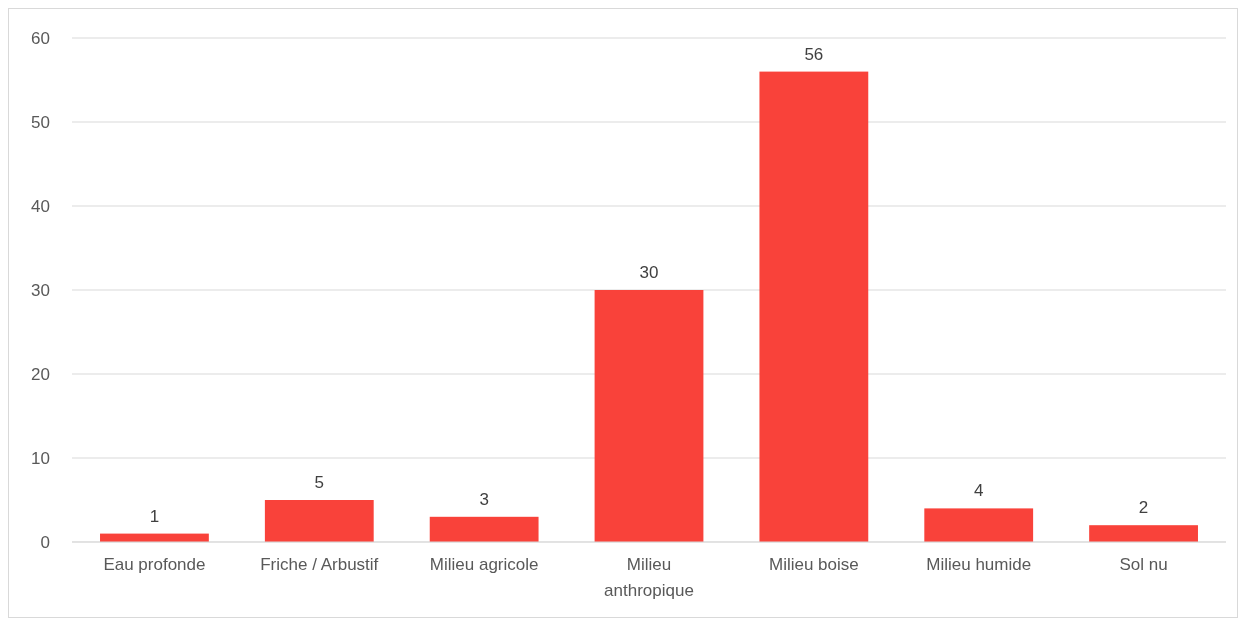 The image size is (1246, 626). What do you see at coordinates (649, 577) in the screenshot?
I see `x-tick-label: Milieu anthropique` at bounding box center [649, 577].